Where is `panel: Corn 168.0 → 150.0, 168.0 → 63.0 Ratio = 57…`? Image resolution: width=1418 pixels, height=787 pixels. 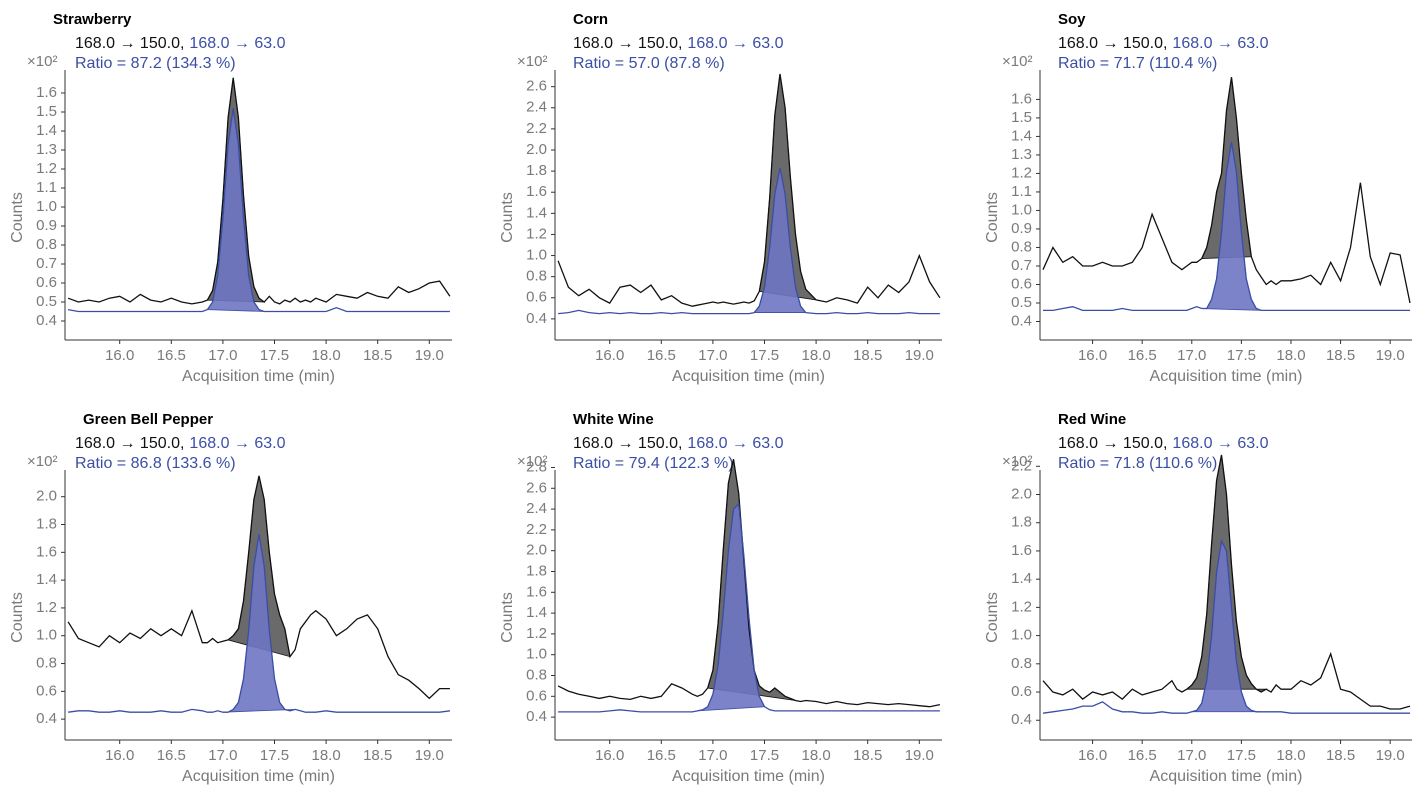 panel: Corn 168.0 → 150.0, 168.0 → 63.0 Ratio = 57… is located at coordinates (720, 198).